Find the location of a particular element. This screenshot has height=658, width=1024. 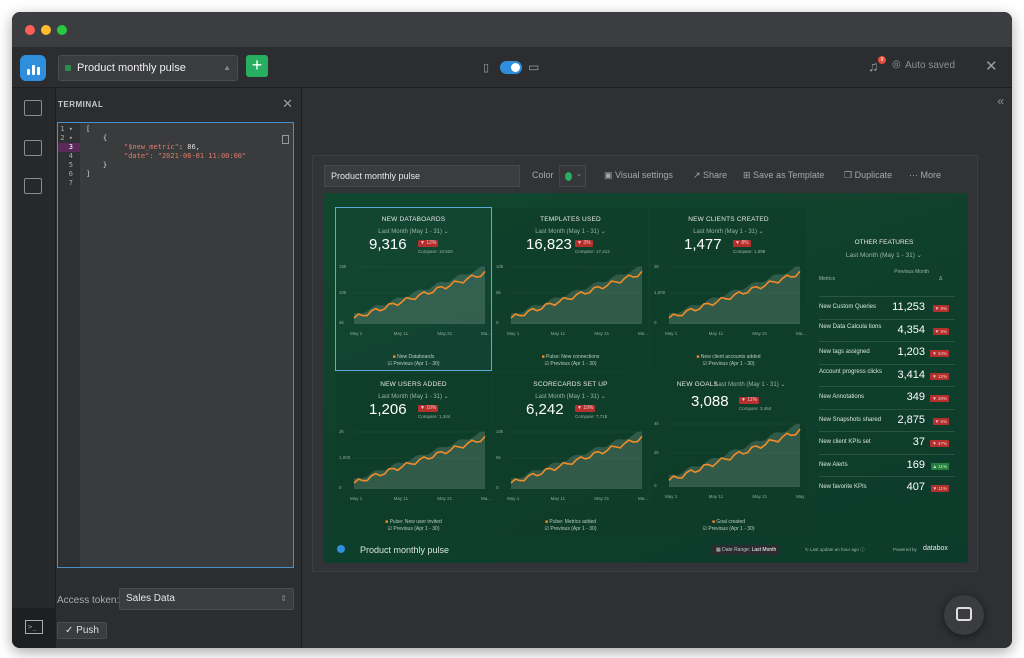

add-dashboard-button: + is located at coordinates (257, 66).